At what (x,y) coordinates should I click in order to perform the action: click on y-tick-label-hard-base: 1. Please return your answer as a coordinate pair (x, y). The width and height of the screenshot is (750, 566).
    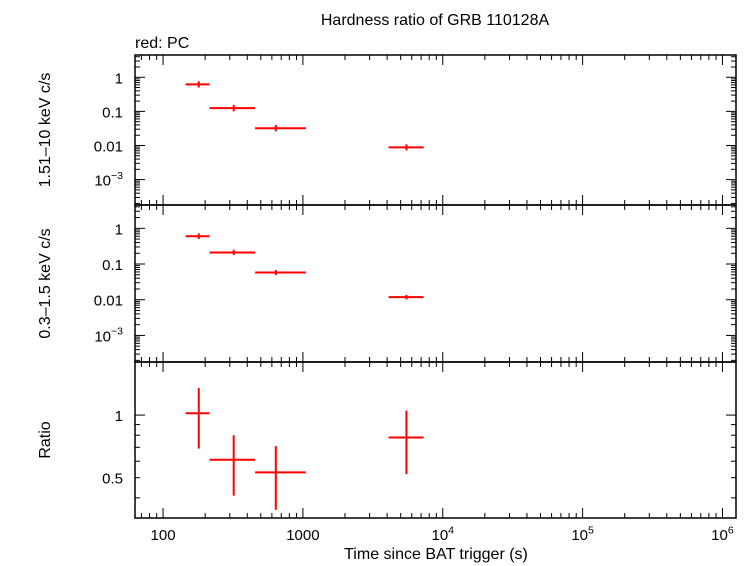
    Looking at the image, I should click on (119, 78).